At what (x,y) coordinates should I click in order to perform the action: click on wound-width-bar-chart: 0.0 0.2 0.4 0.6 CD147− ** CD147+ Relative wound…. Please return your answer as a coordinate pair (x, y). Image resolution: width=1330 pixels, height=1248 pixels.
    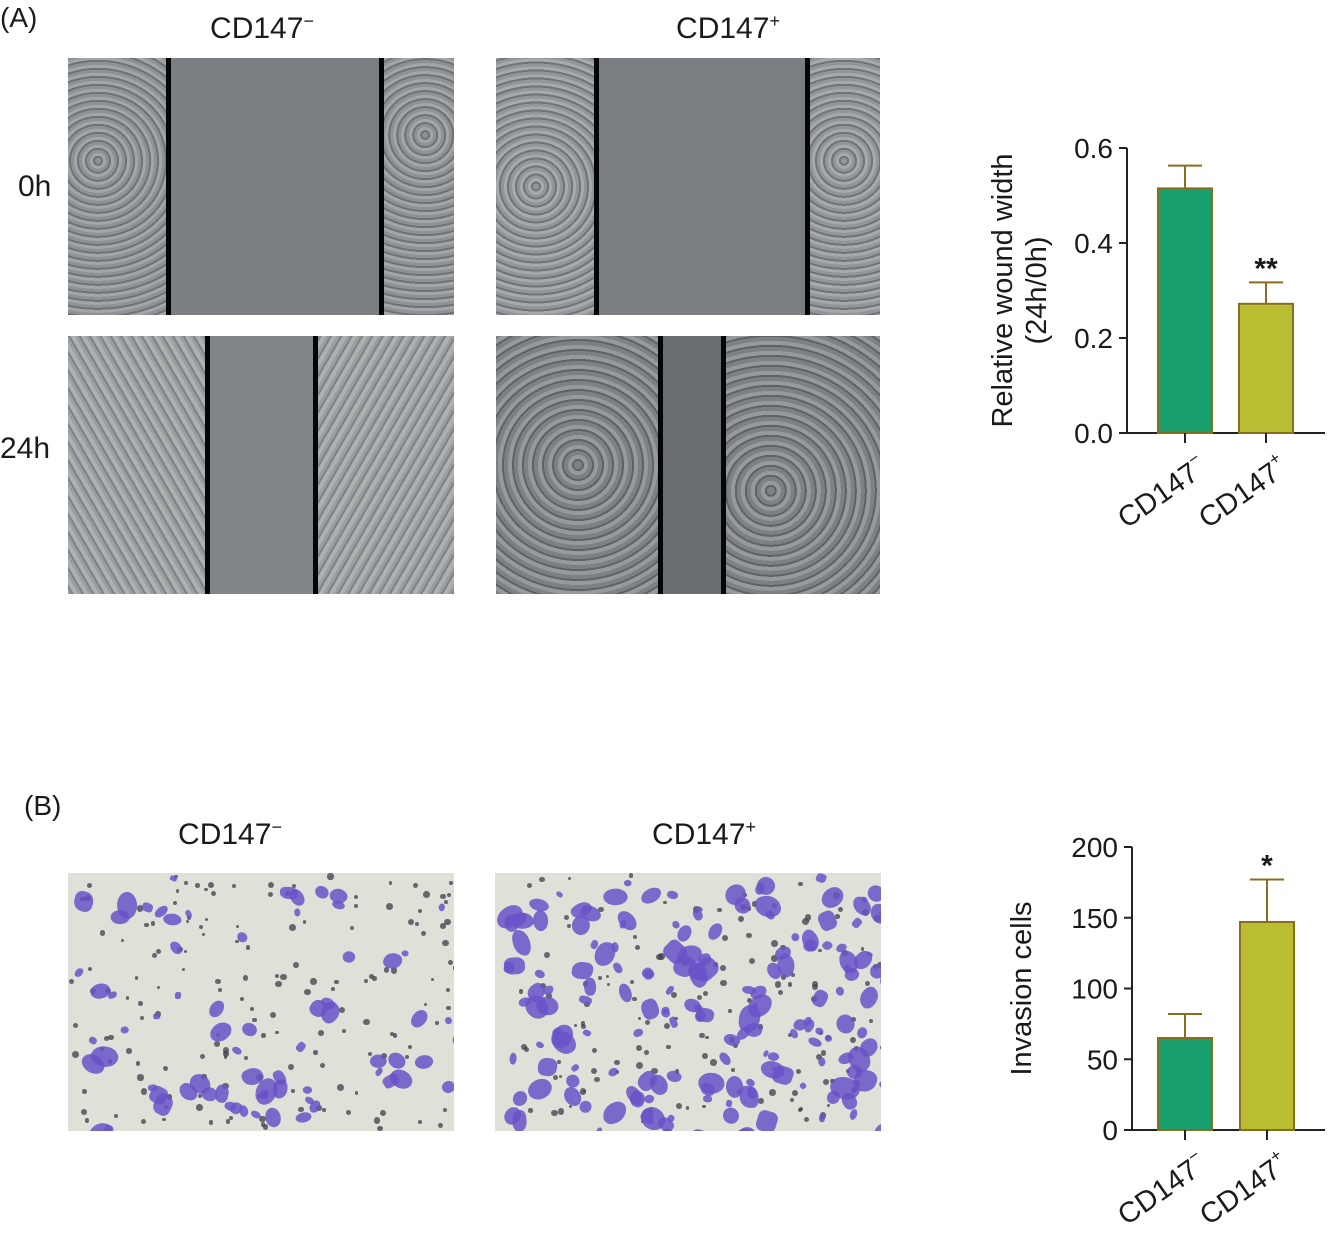
    Looking at the image, I should click on (1156, 334).